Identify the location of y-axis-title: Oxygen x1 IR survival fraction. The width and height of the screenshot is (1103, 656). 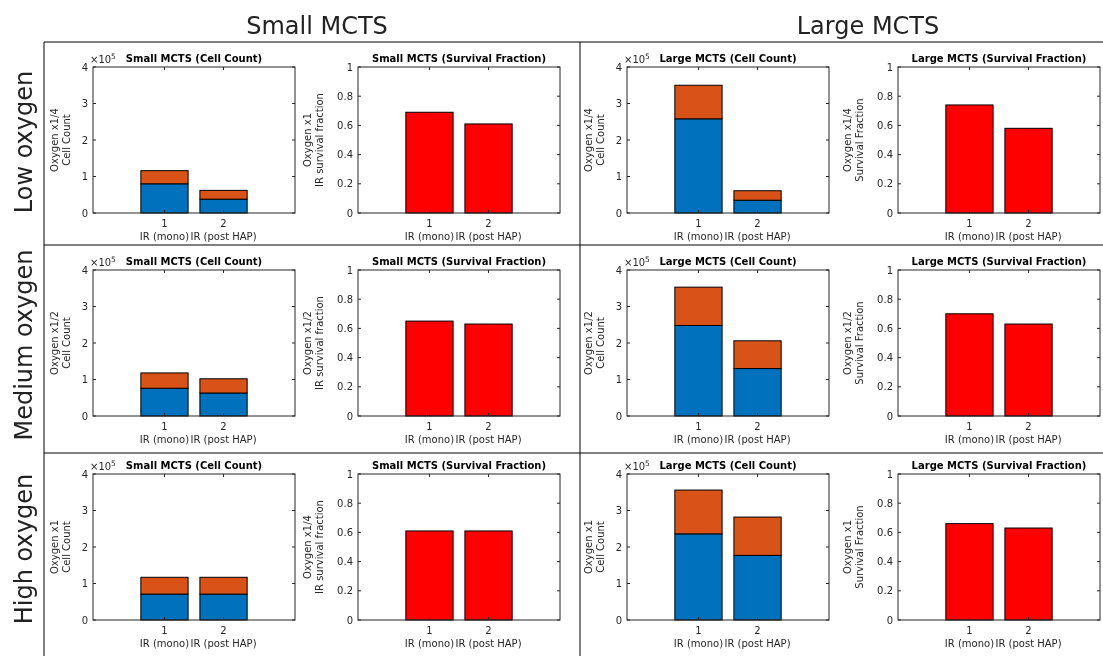
(313, 140).